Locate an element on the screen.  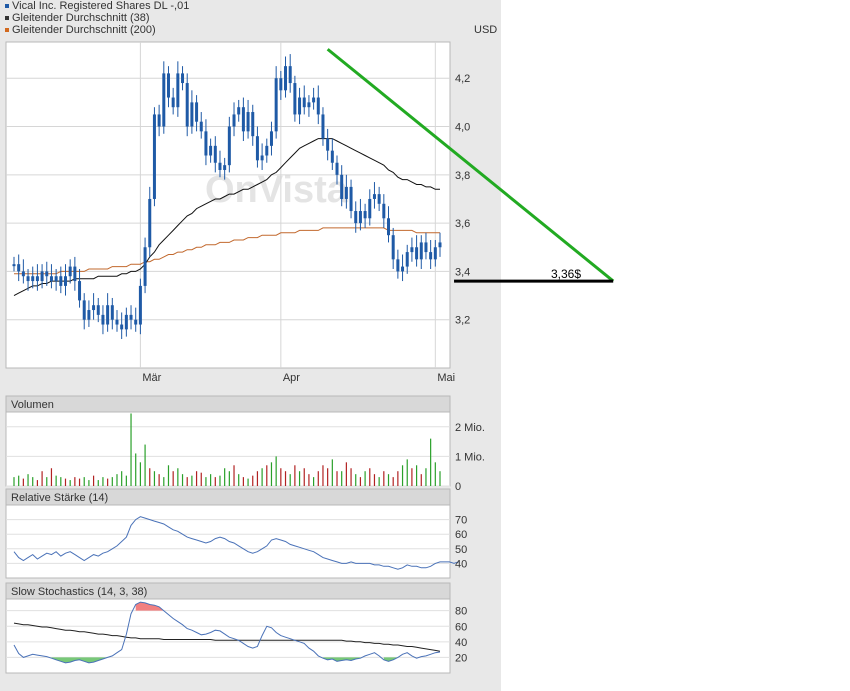
stoch-oversold-fill is located at coordinates (79, 660).